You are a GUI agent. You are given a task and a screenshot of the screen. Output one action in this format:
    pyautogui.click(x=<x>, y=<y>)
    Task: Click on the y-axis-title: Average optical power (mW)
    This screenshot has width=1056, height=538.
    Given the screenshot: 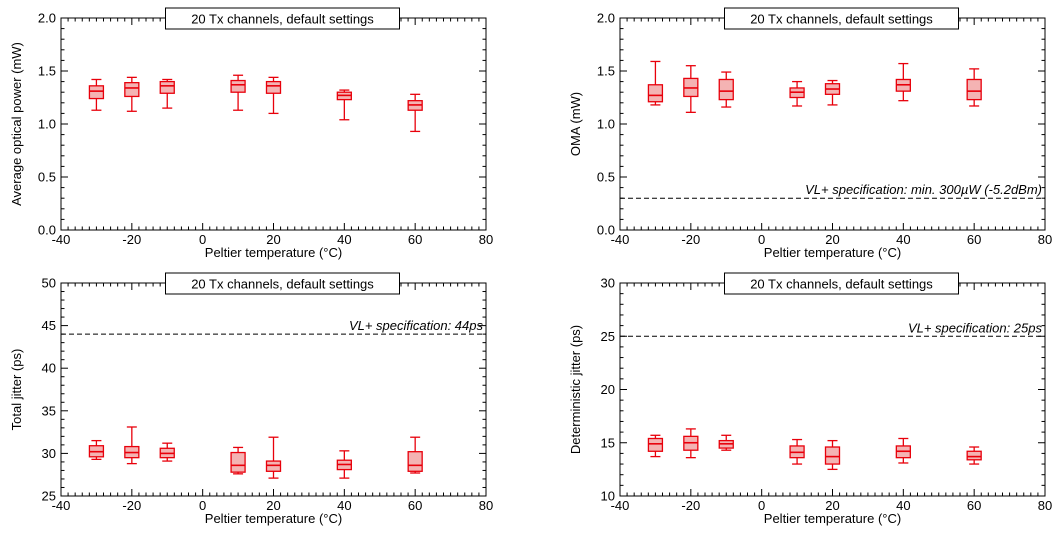 What is the action you would take?
    pyautogui.click(x=16, y=124)
    